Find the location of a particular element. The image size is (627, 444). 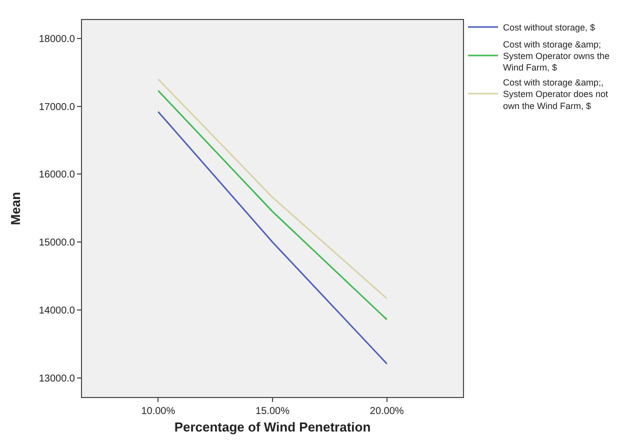

legend-label: Cost with storage &amp;, System Operator does not own the Wind Farm, $ is located at coordinates (556, 94).